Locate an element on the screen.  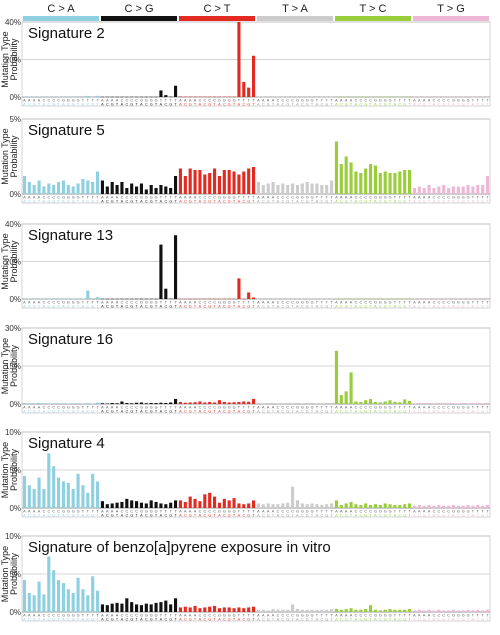
mutation-group-bar is located at coordinates (61, 18).